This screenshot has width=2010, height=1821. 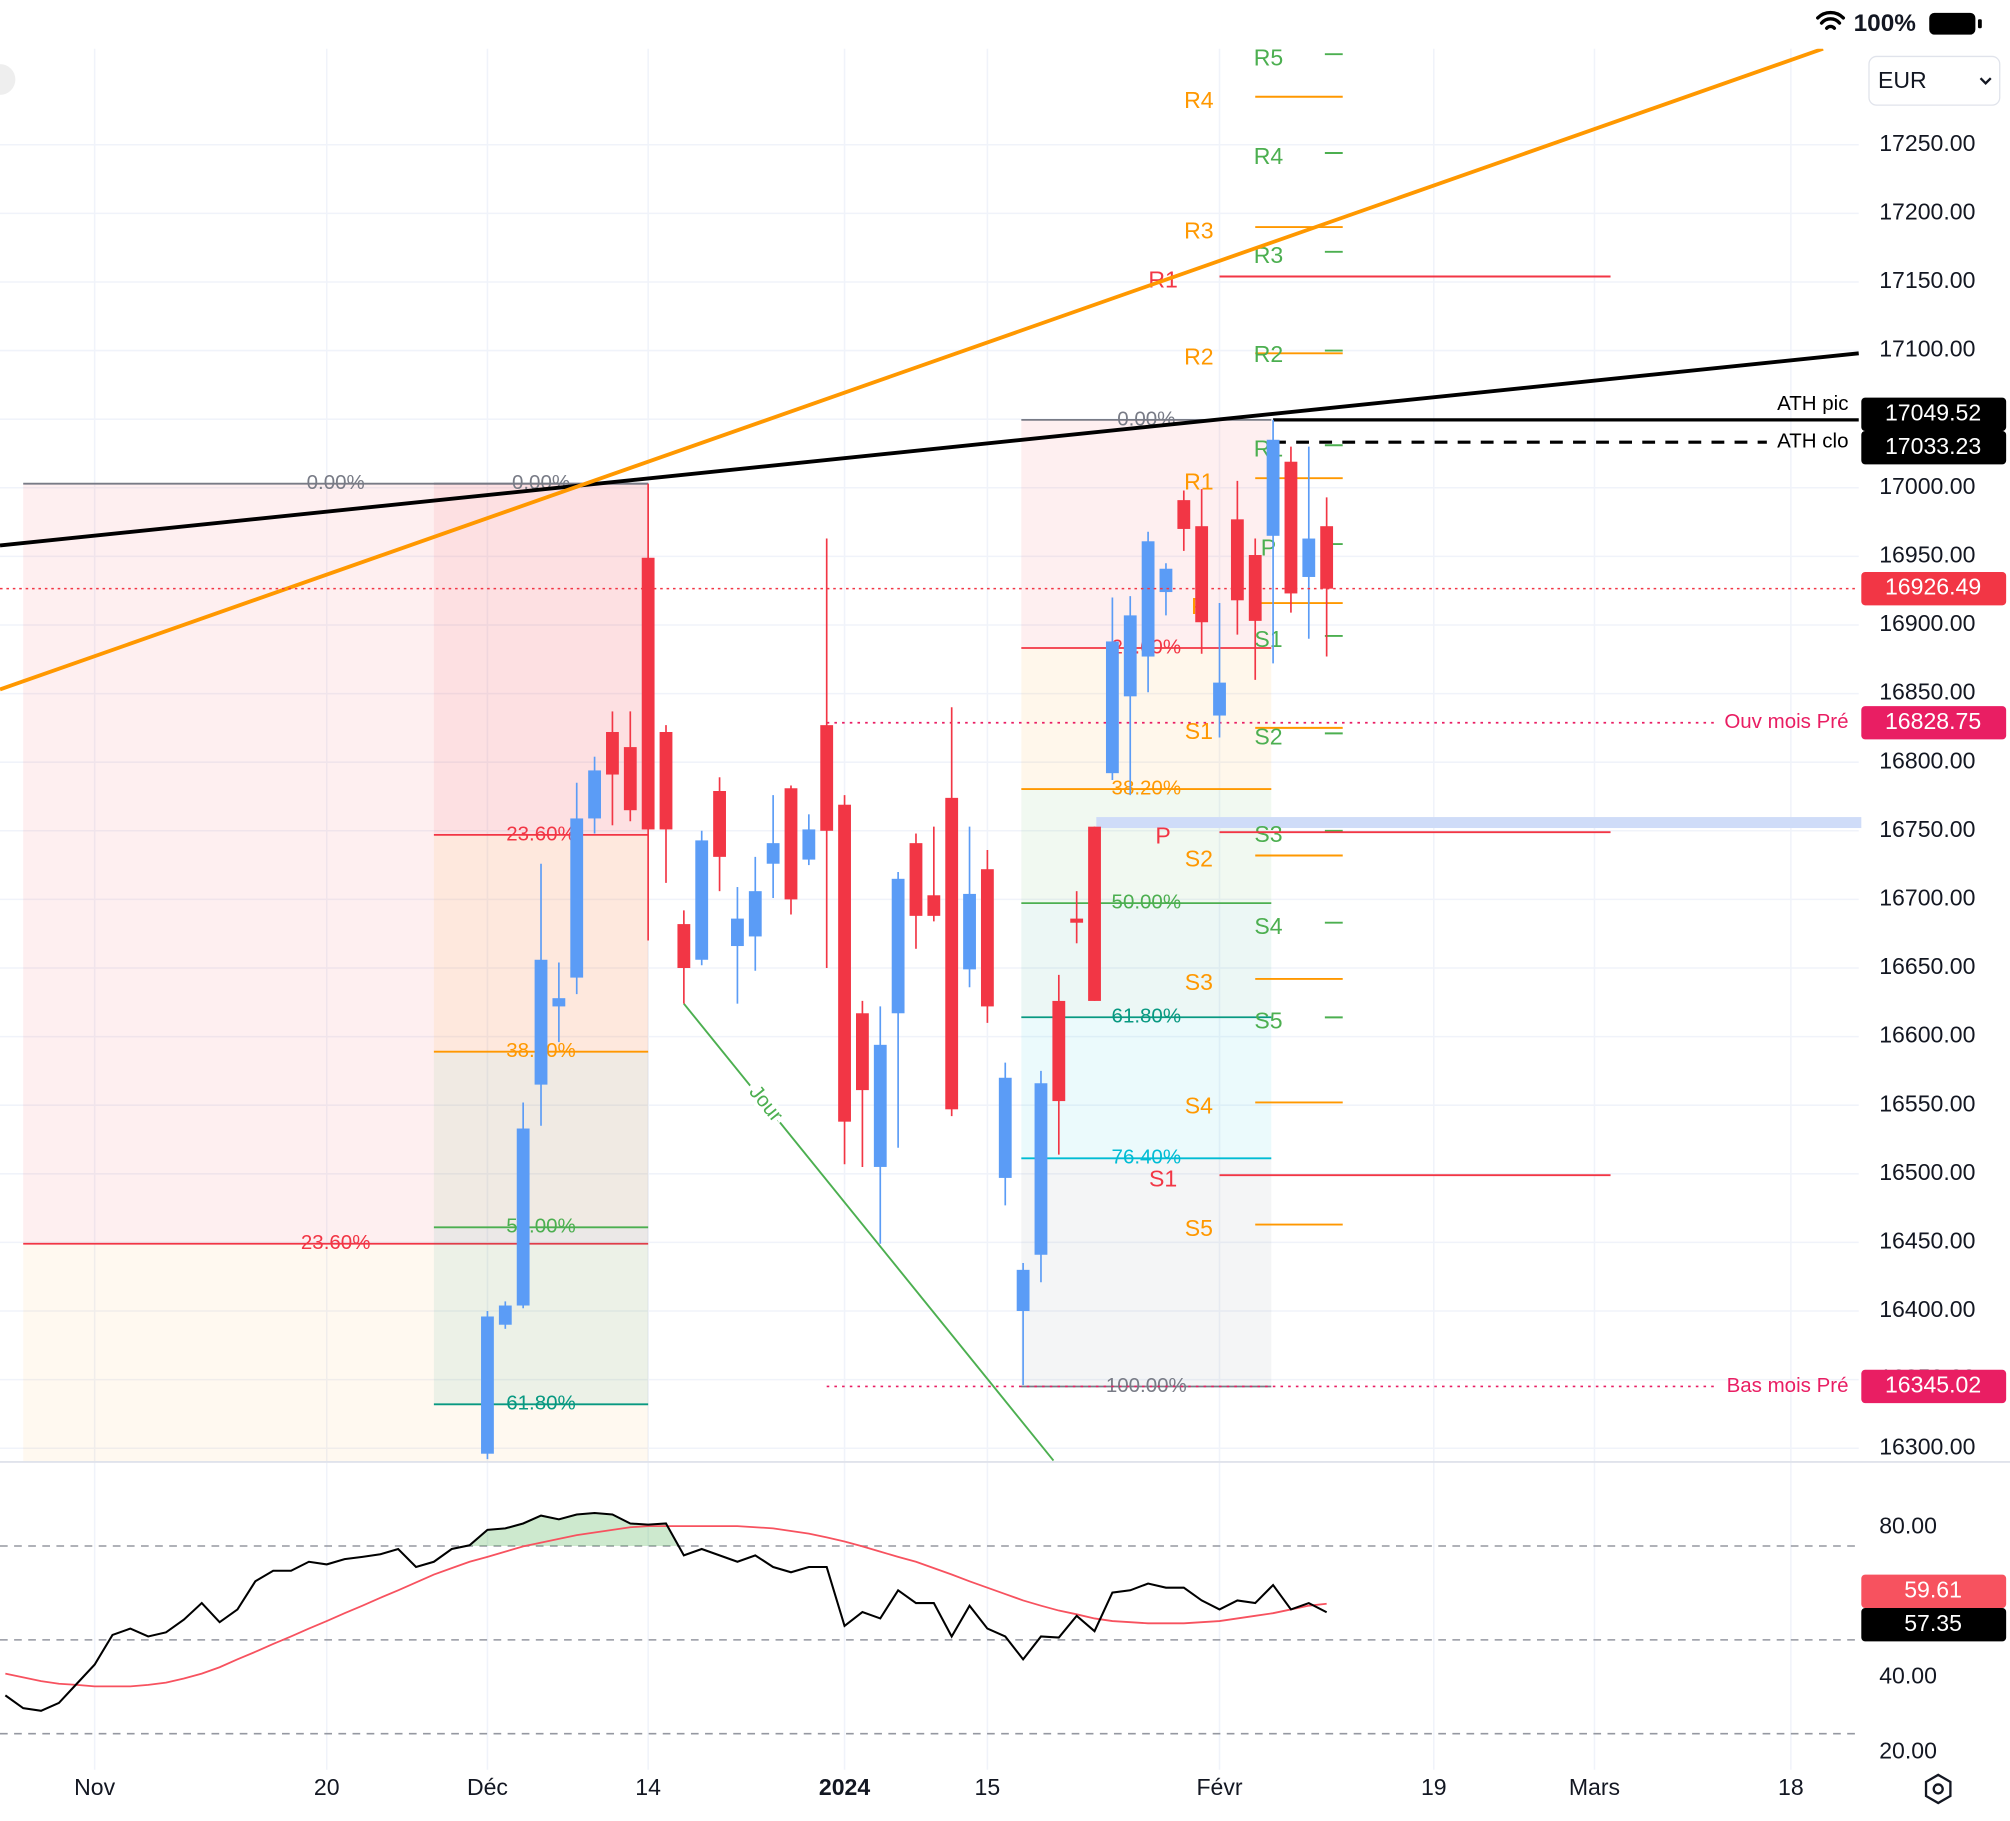 I want to click on x-tick-label: 2024, so click(x=844, y=1787).